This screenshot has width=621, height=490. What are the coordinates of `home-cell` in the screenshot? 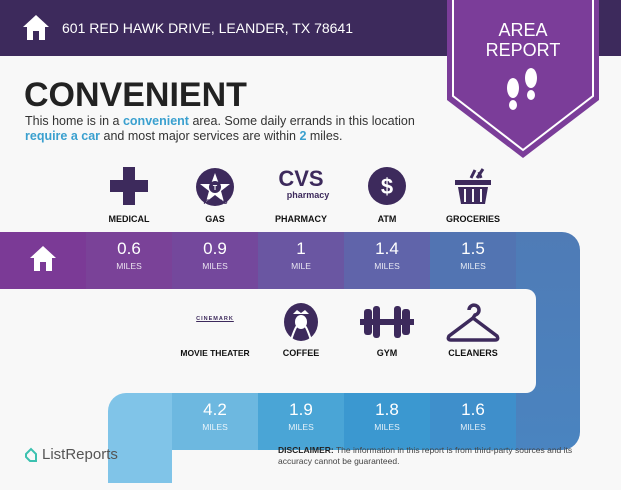 It's located at (43, 260).